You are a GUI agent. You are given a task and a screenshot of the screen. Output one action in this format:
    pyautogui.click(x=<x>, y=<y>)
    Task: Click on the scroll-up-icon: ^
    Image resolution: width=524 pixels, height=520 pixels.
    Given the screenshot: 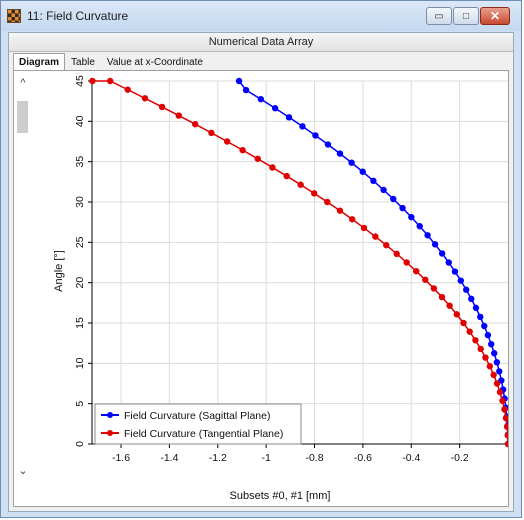 What is the action you would take?
    pyautogui.click(x=23, y=83)
    